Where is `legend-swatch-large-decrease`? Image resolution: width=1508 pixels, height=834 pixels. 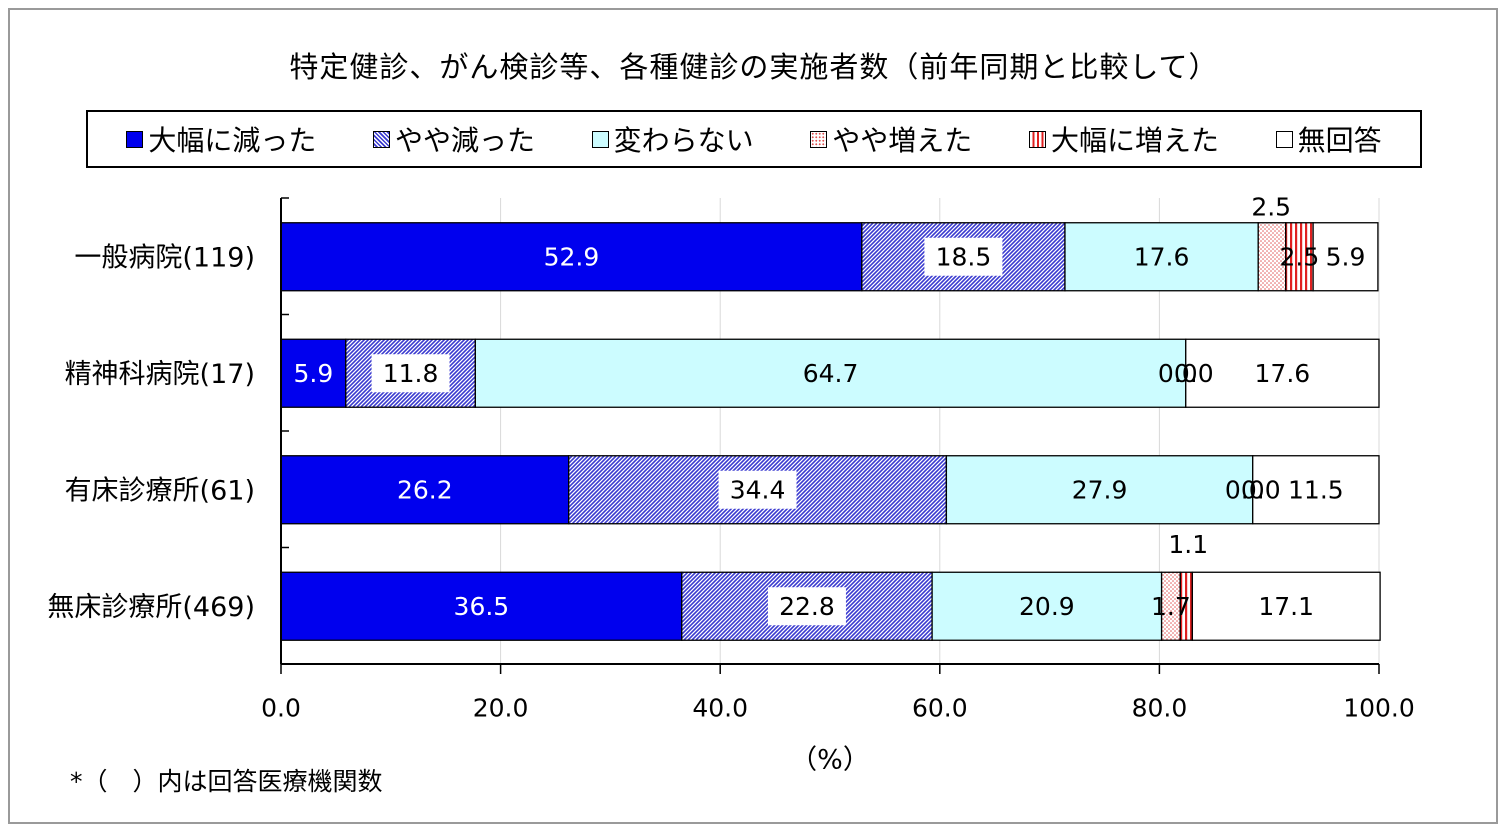 legend-swatch-large-decrease is located at coordinates (135, 139).